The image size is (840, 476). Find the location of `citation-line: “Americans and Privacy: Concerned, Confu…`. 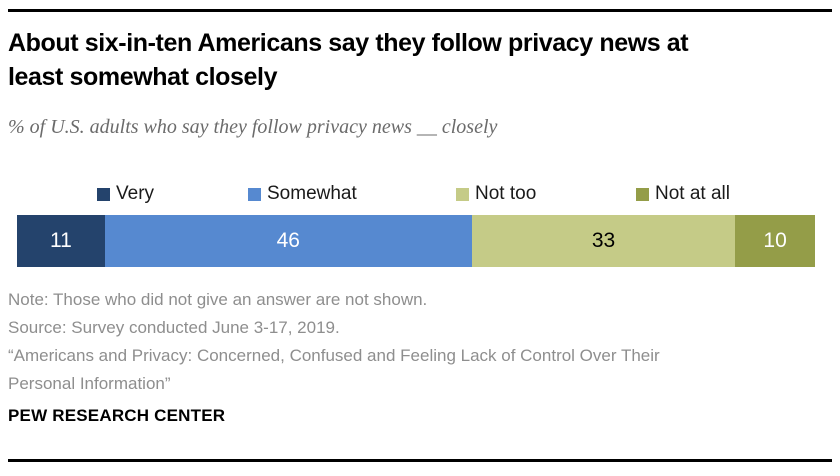

citation-line: “Americans and Privacy: Concerned, Confu… is located at coordinates (334, 369).